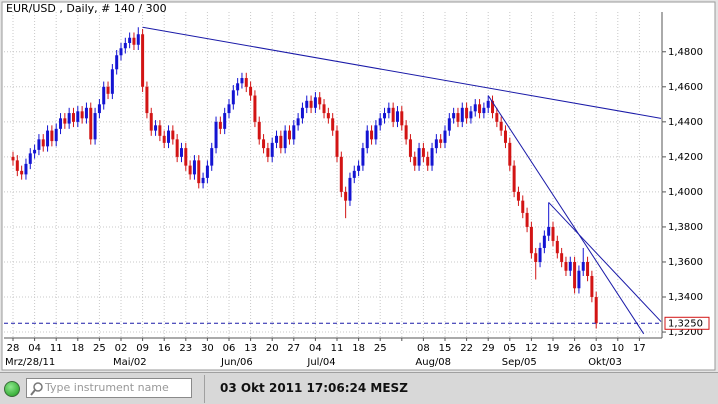  Describe the element at coordinates (685, 192) in the screenshot. I see `y-tick-label: 1,4000` at that location.